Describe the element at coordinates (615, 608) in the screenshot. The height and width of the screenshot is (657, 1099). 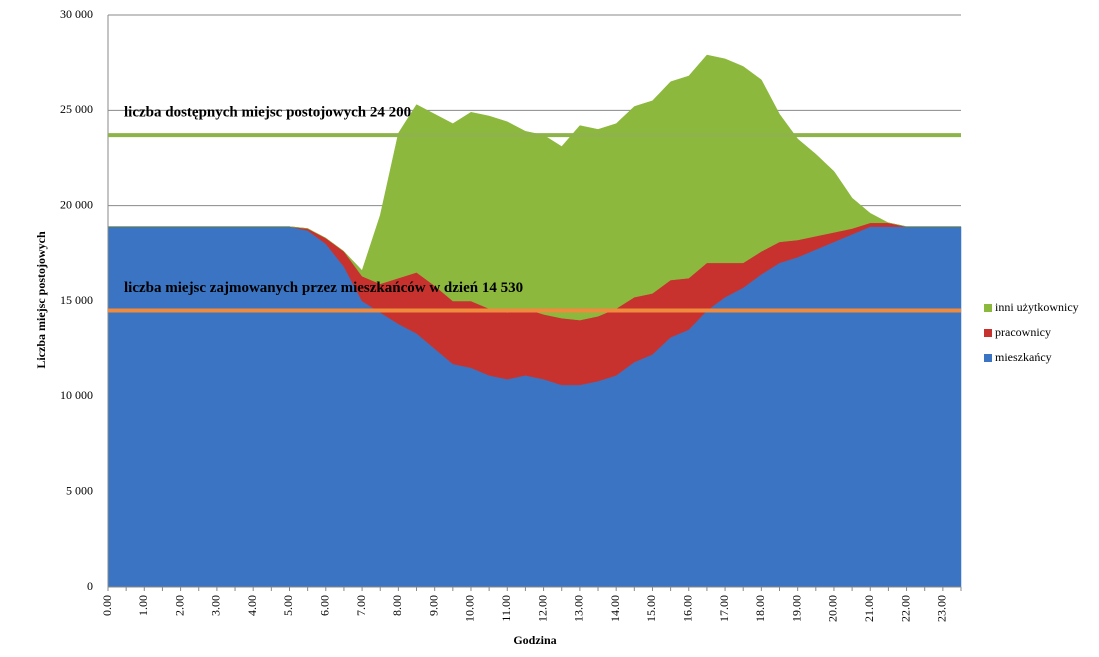
I see `x-tick-label: 14.00` at that location.